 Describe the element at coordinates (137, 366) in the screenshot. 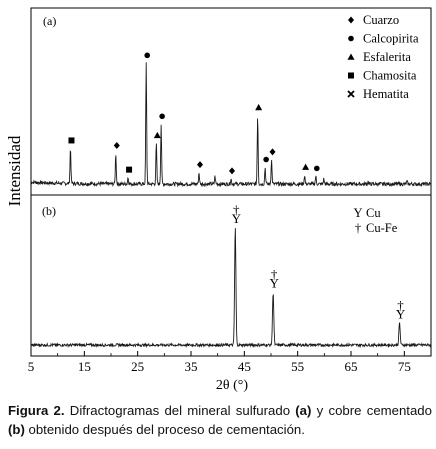

I see `x-tick-label: 25` at that location.